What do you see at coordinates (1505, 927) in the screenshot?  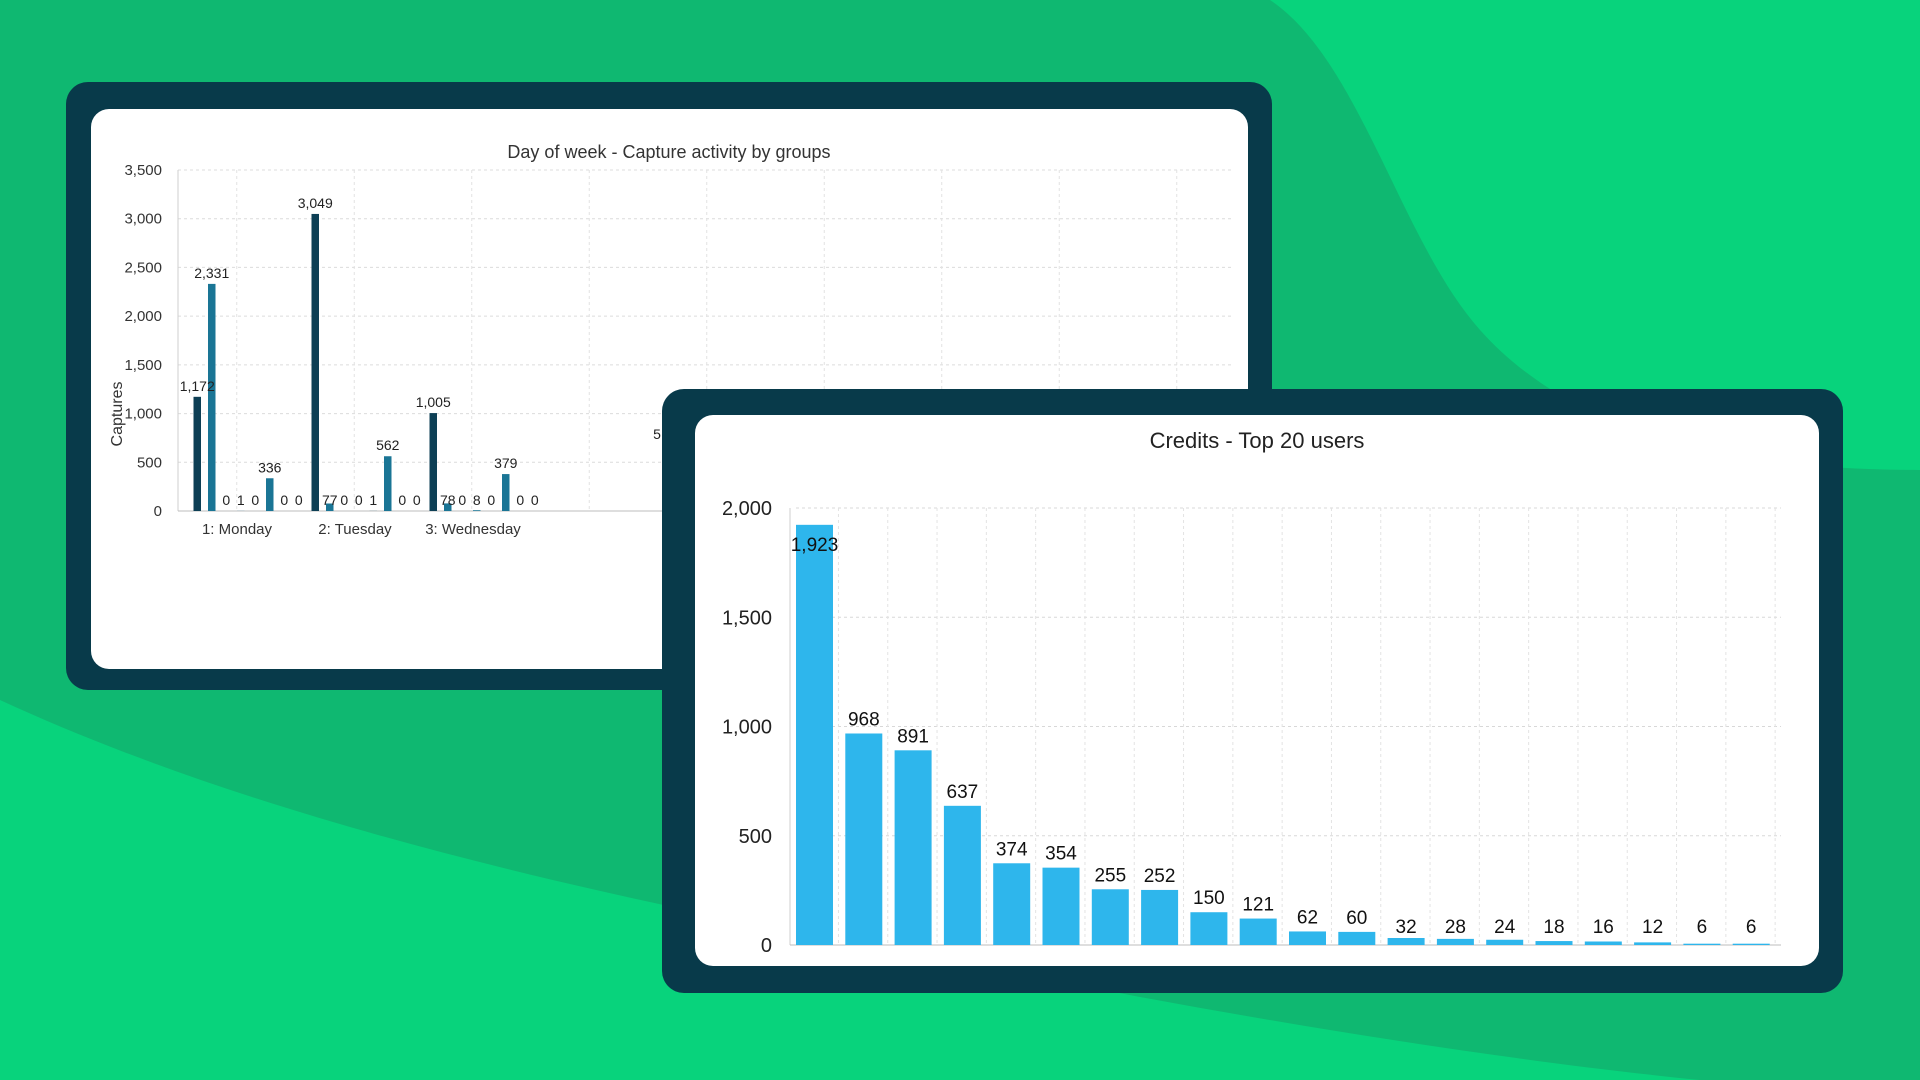 I see `data-label: 24` at bounding box center [1505, 927].